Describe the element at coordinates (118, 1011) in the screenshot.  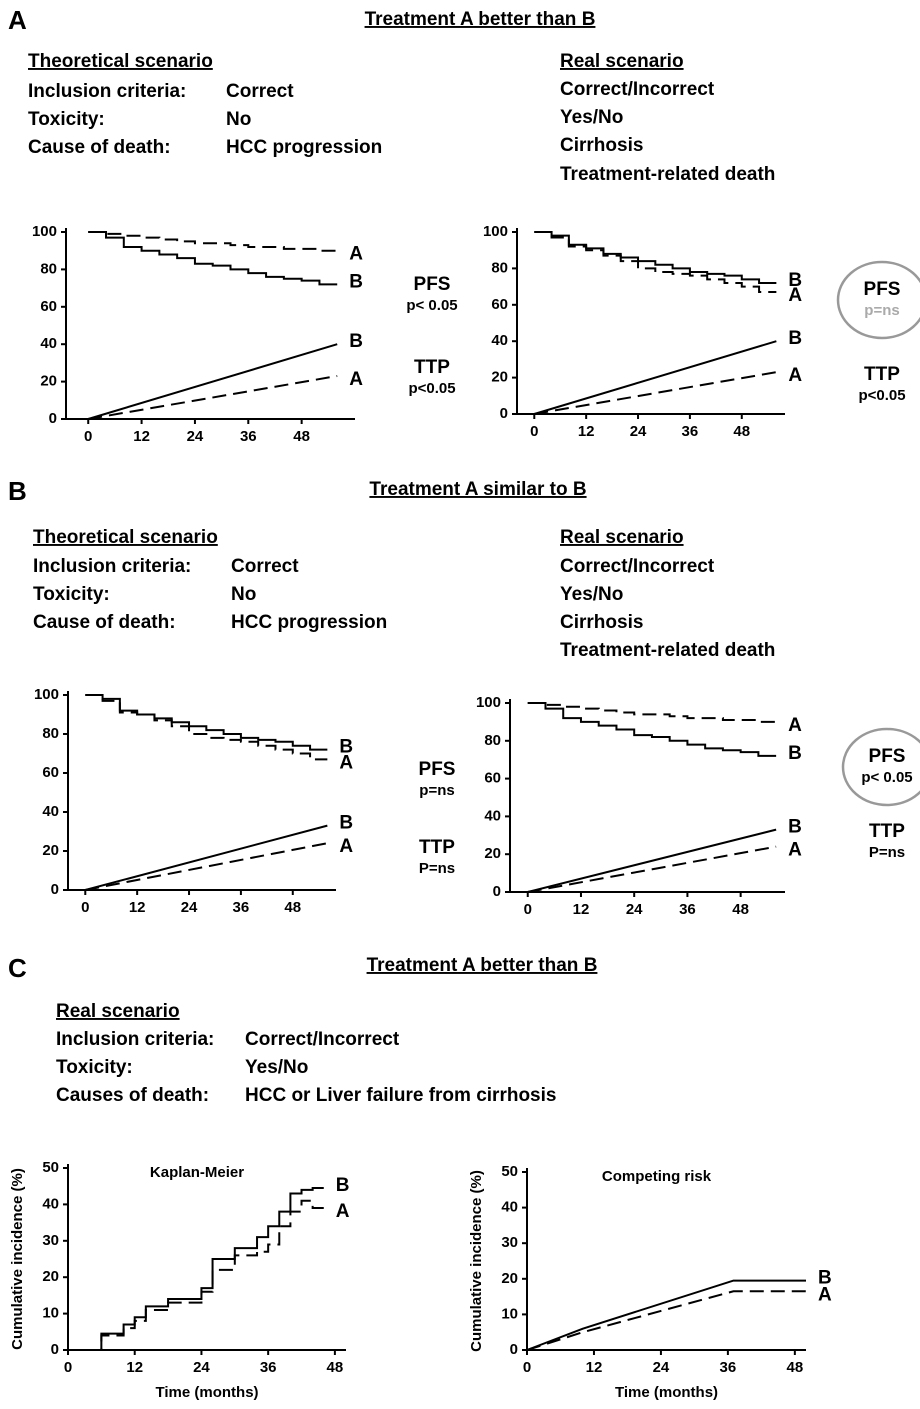
I see `scenario-heading: Real scenario` at that location.